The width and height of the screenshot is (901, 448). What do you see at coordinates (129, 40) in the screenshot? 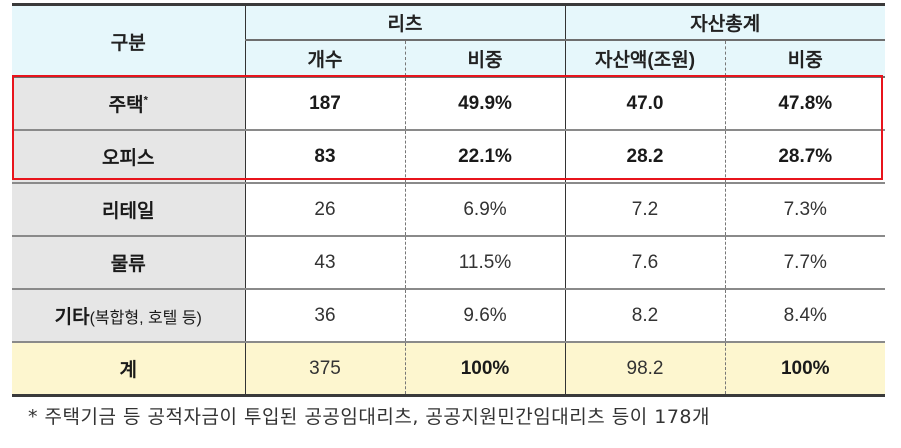
I see `header-category: 구분` at bounding box center [129, 40].